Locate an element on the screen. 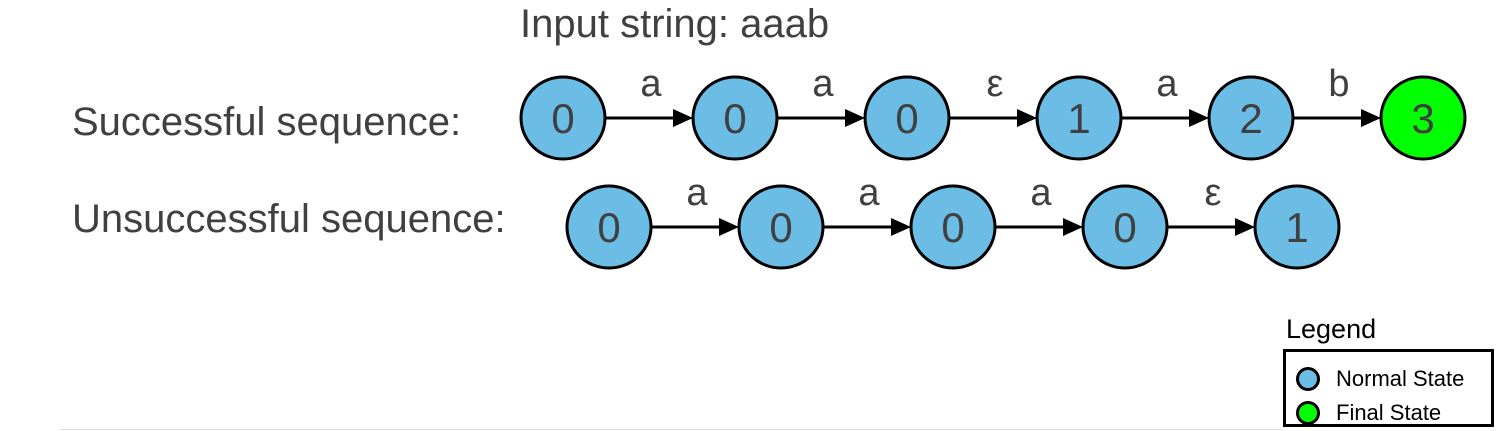 Image resolution: width=1508 pixels, height=431 pixels. success-state-label-4: 2 is located at coordinates (1250, 118).